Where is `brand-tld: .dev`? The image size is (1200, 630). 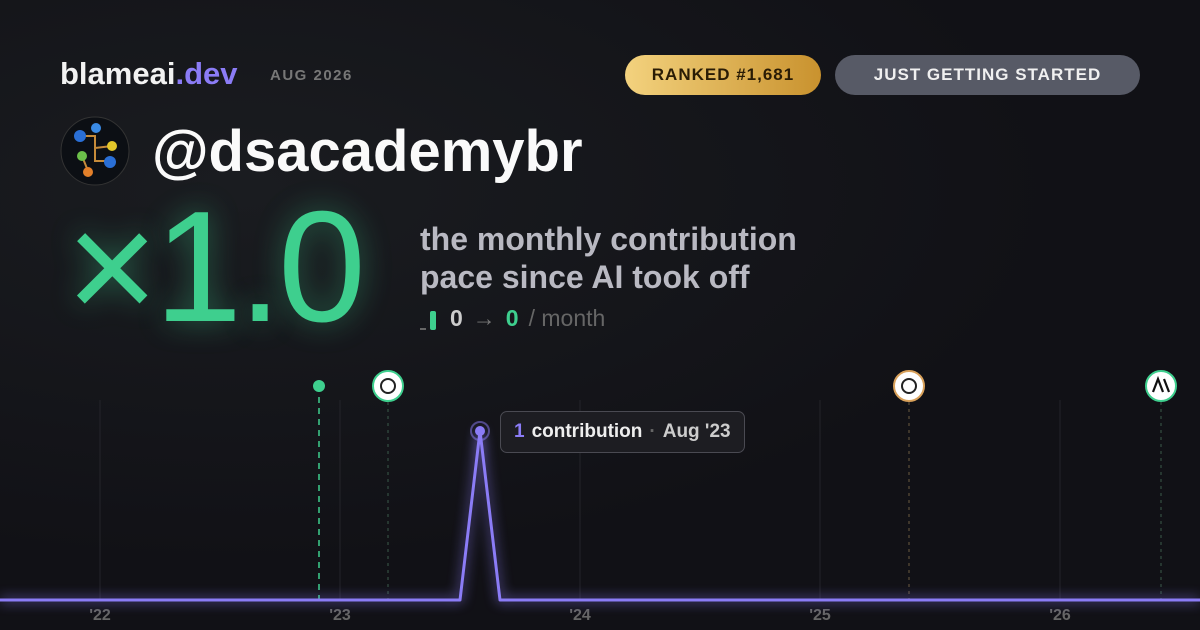
brand-tld: .dev is located at coordinates (206, 73).